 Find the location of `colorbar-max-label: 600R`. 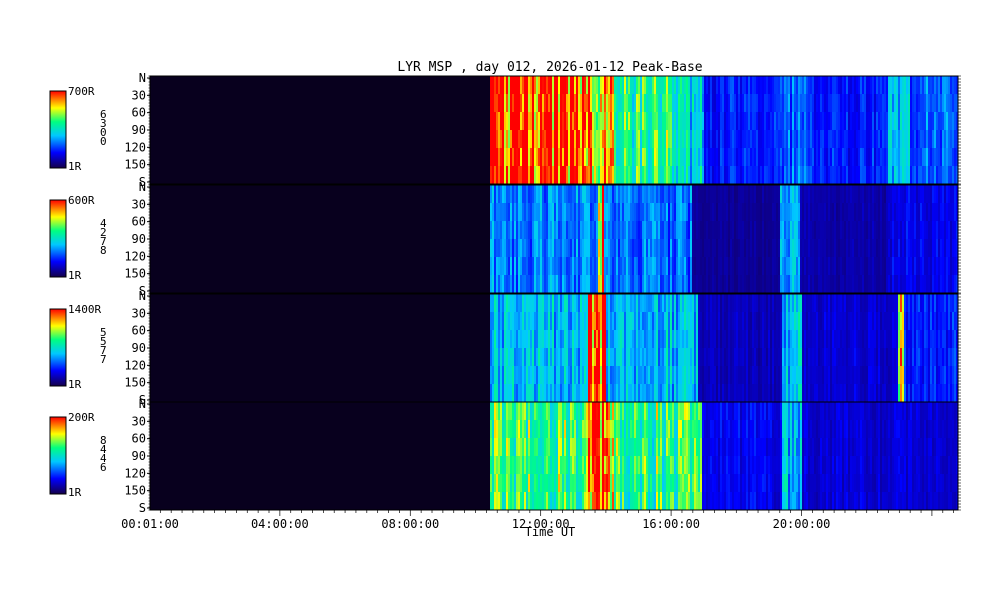

colorbar-max-label: 600R is located at coordinates (81, 200).